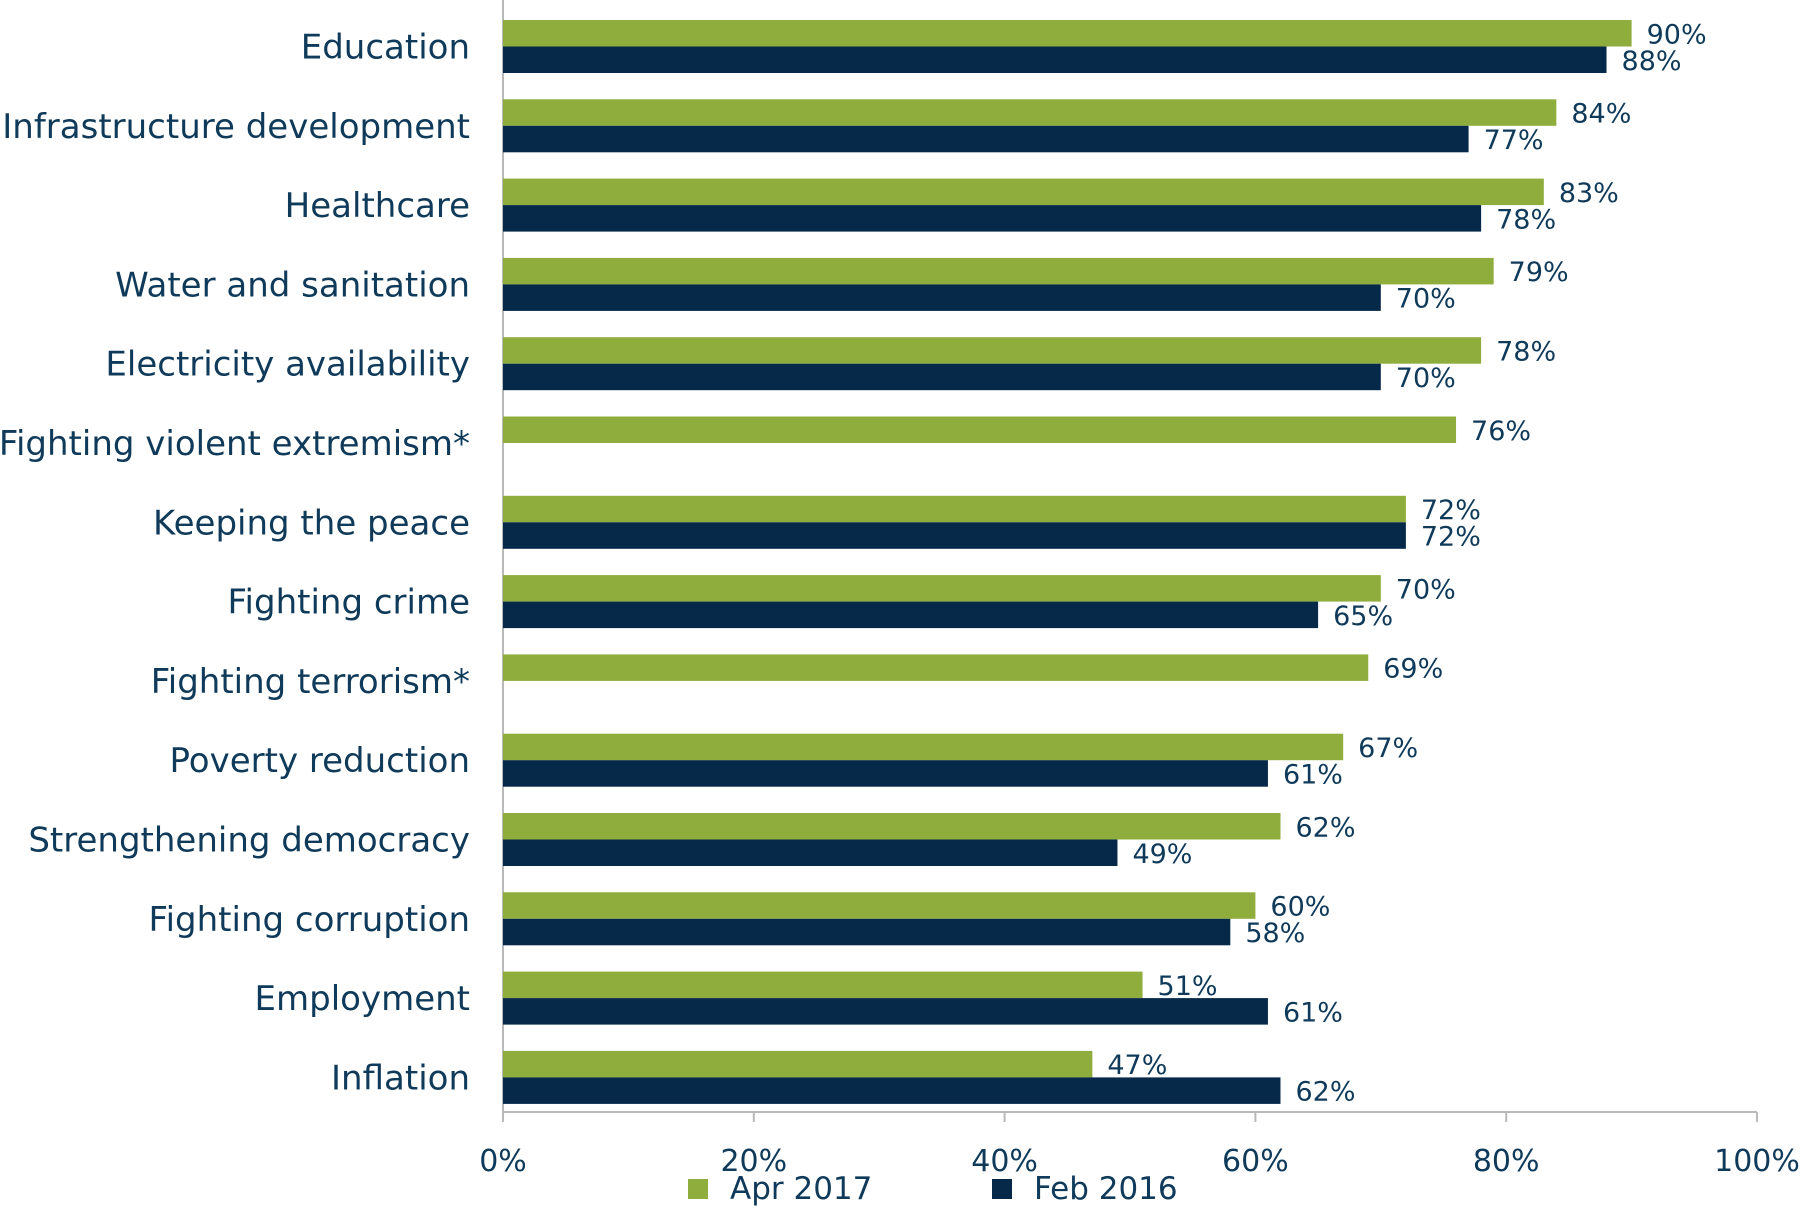 The height and width of the screenshot is (1227, 1800). What do you see at coordinates (1413, 669) in the screenshot?
I see `data-label: 69%` at bounding box center [1413, 669].